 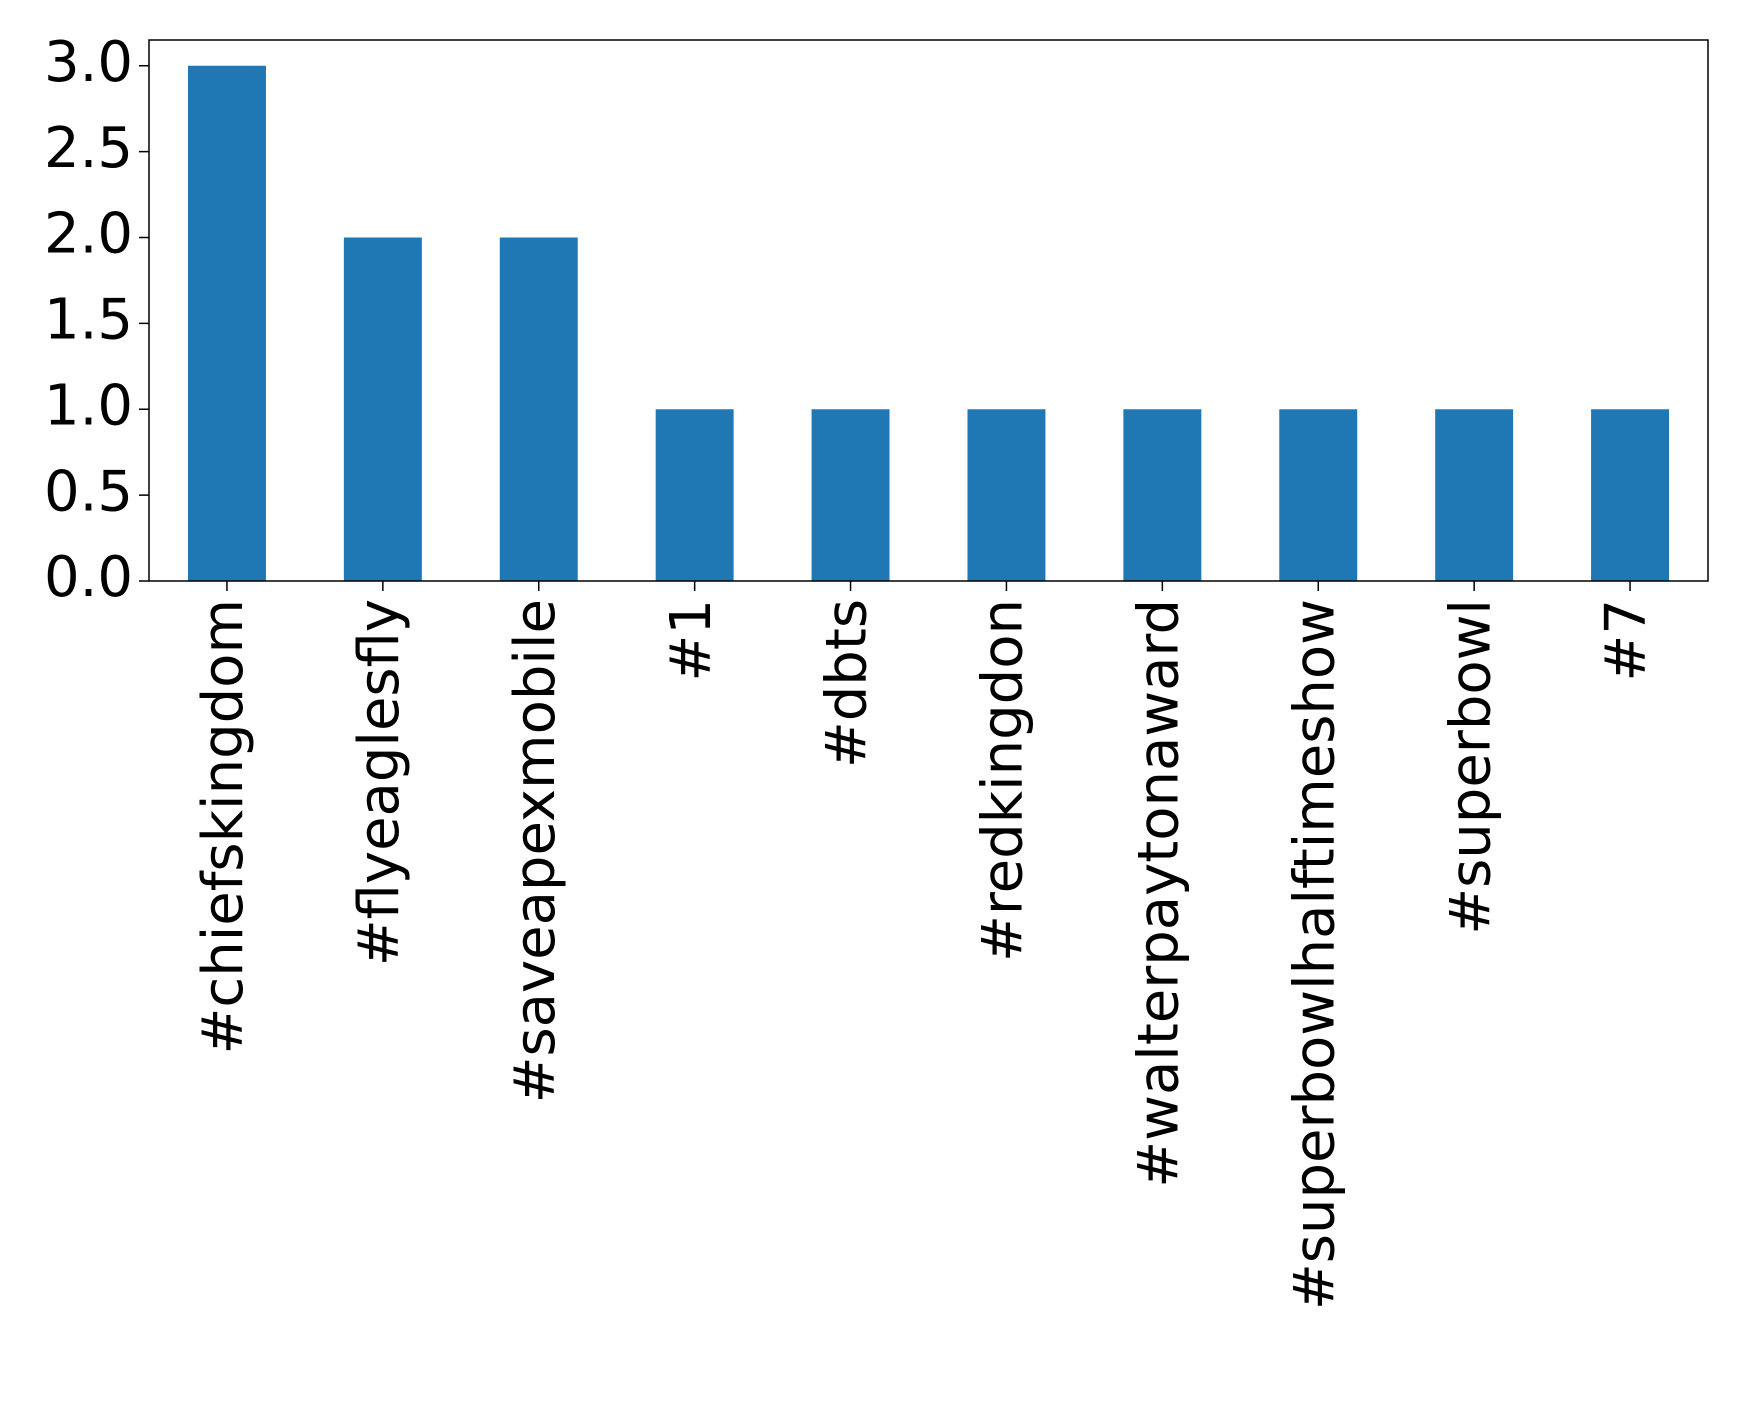 I want to click on x-tick-label: #flyeaglesfly, so click(x=379, y=782).